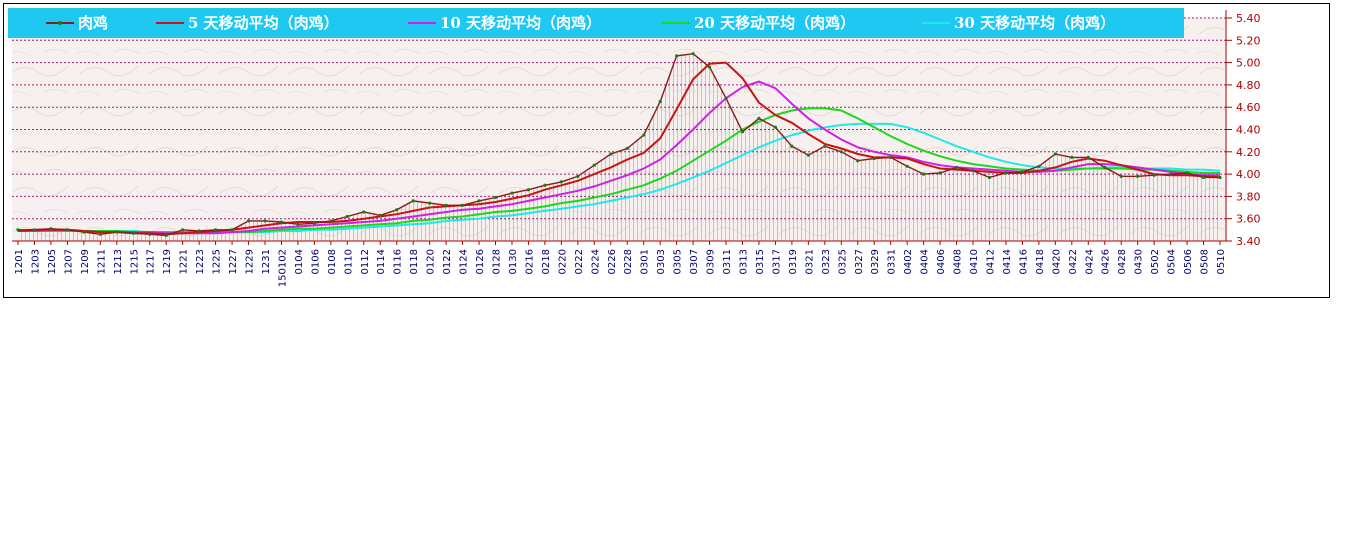  Describe the element at coordinates (497, 261) in the screenshot. I see `x-tick-label: 0128` at that location.